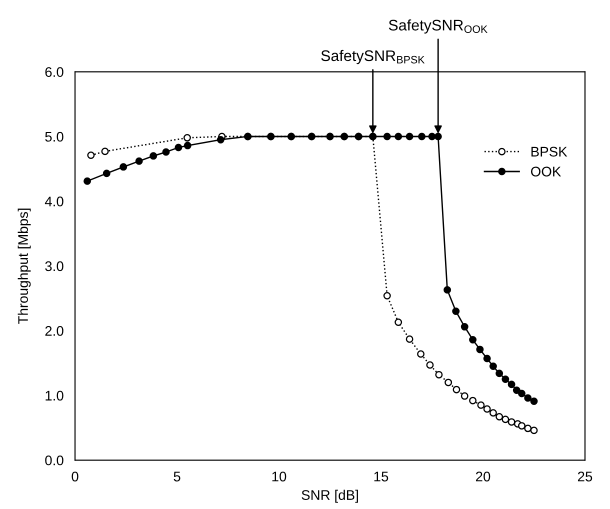 Image resolution: width=610 pixels, height=509 pixels. I want to click on y-tick-label: 0.0, so click(54, 460).